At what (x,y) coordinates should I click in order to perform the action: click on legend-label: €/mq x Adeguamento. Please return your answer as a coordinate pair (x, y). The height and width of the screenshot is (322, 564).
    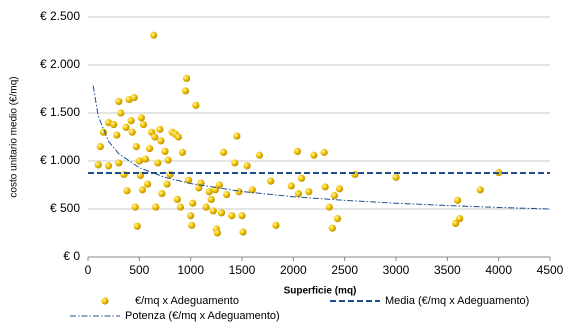
    Looking at the image, I should click on (187, 301).